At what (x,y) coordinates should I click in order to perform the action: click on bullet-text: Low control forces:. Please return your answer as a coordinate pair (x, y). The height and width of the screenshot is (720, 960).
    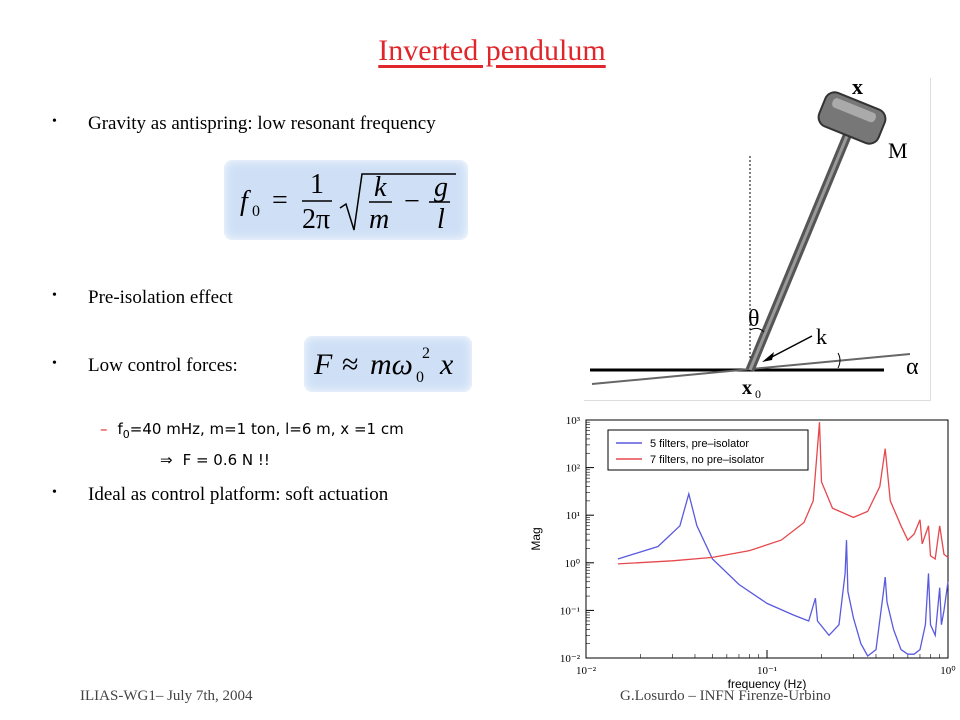
    Looking at the image, I should click on (163, 365).